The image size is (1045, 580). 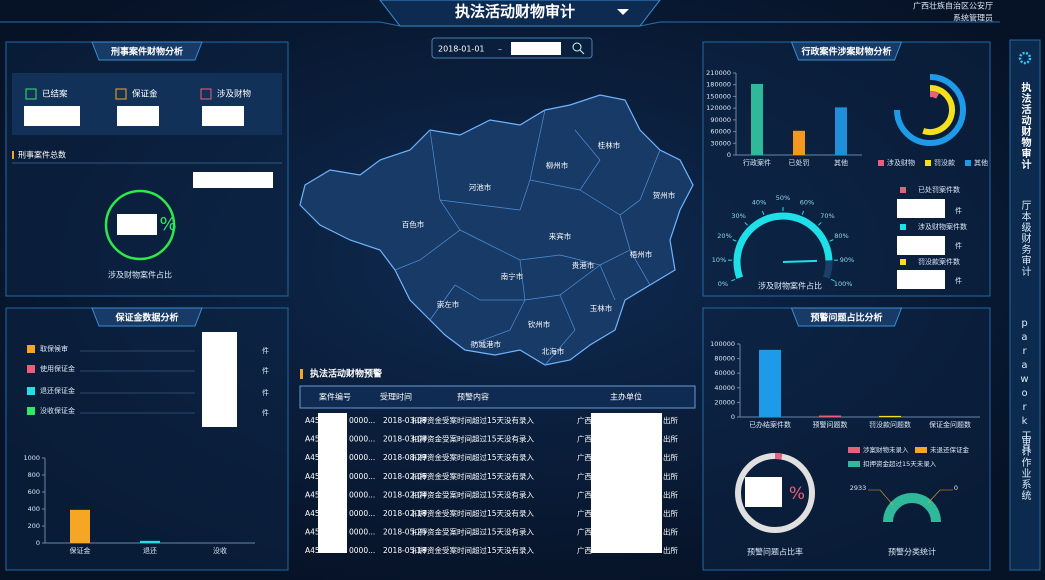 I want to click on dropdown-icon, so click(x=623, y=12).